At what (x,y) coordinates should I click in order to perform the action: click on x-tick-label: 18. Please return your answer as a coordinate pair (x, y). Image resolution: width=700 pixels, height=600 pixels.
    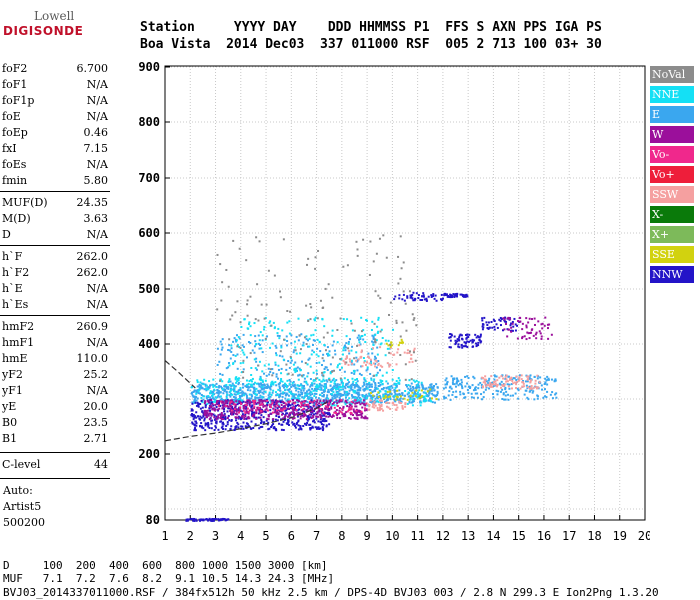
    Looking at the image, I should click on (594, 536).